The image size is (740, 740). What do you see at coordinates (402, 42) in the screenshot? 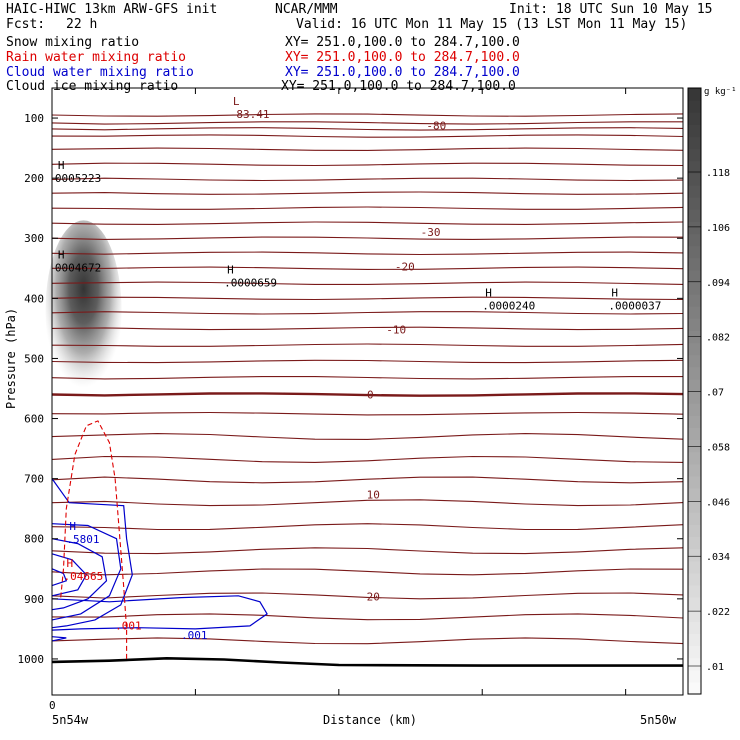
I see `field-xy-snow: XY= 251.0,100.0 to 284.7,100.0` at bounding box center [402, 42].